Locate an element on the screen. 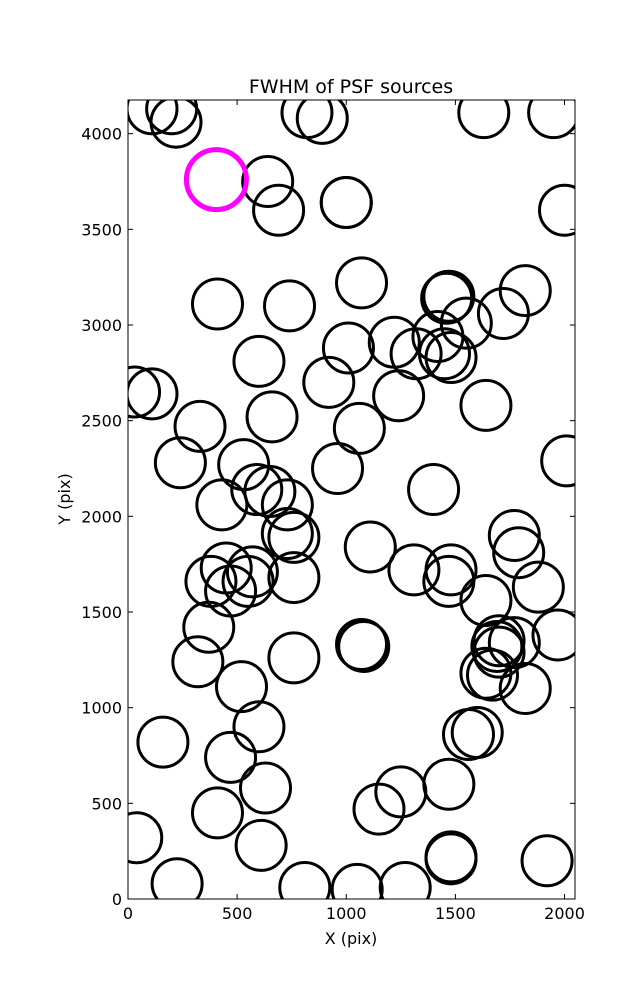 The height and width of the screenshot is (1000, 637). y-tick-label: 1500 is located at coordinates (101, 612).